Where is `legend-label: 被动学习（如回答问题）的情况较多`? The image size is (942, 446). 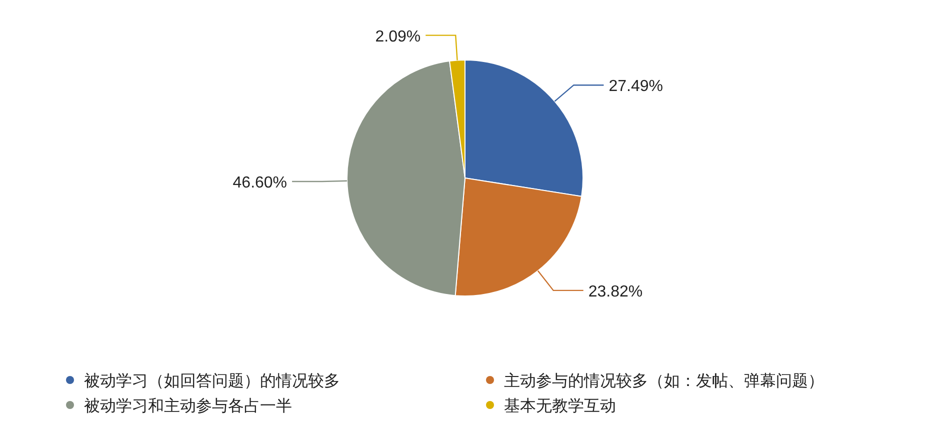 legend-label: 被动学习（如回答问题）的情况较多 is located at coordinates (212, 381).